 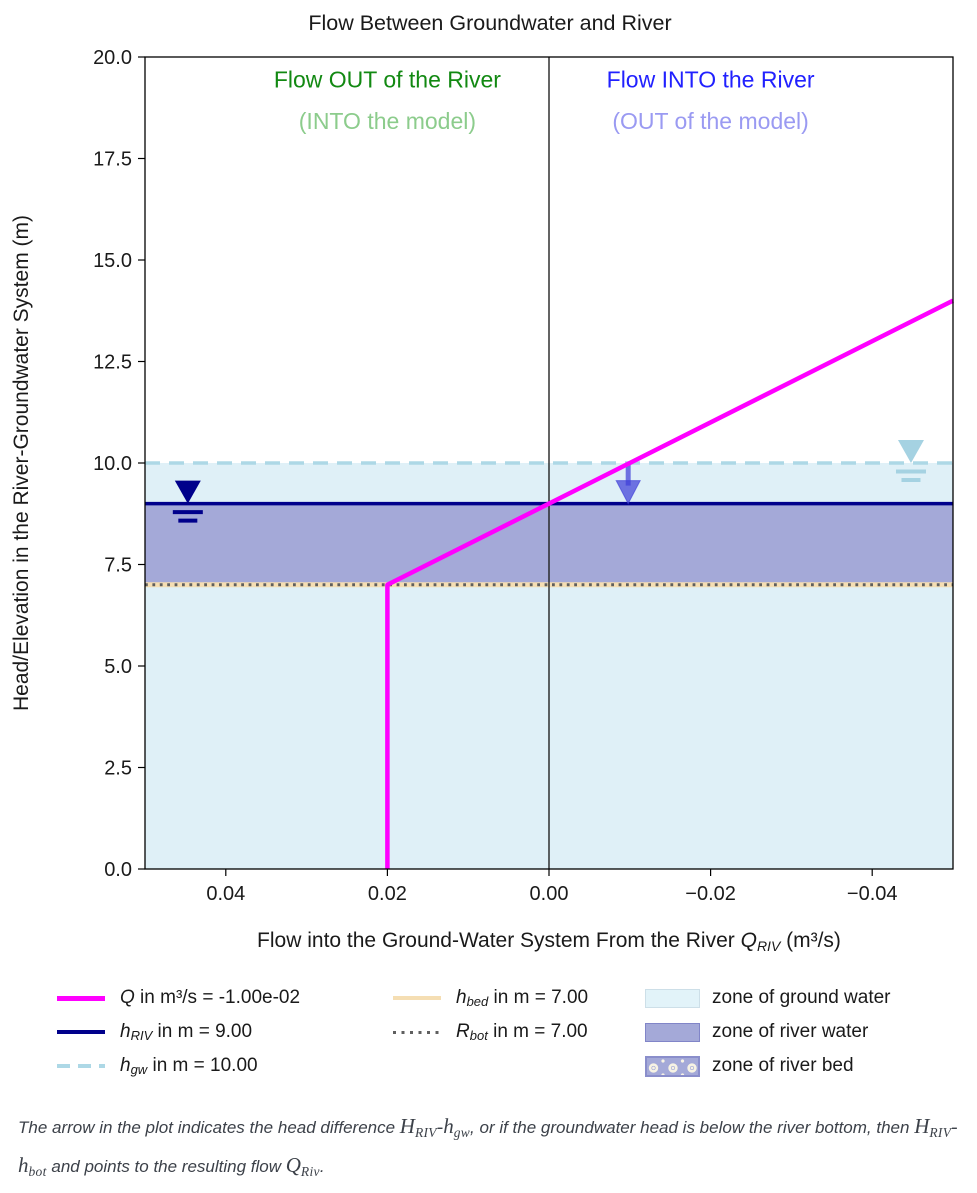 I want to click on legend-item-zone-riverwater: zone of river water, so click(x=768, y=1032).